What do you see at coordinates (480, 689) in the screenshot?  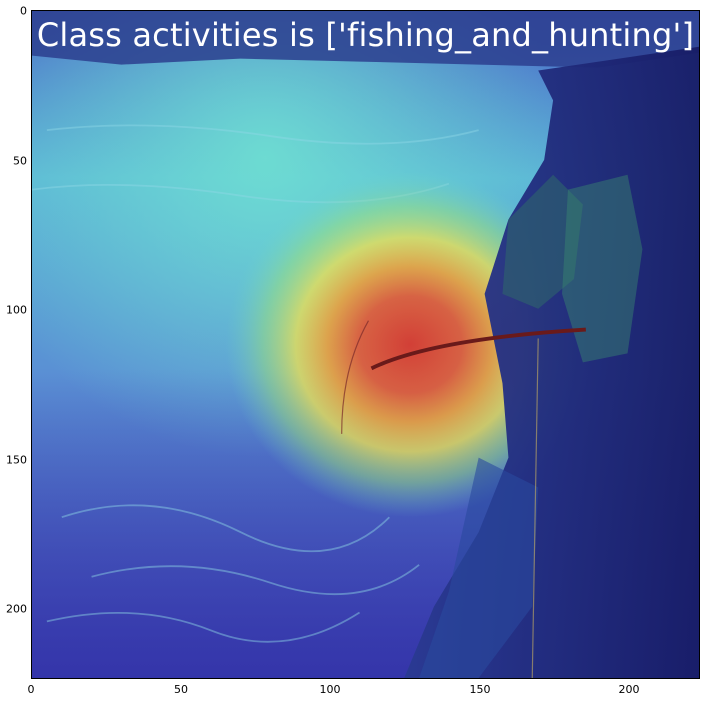 I see `x-tick-label: 150` at bounding box center [480, 689].